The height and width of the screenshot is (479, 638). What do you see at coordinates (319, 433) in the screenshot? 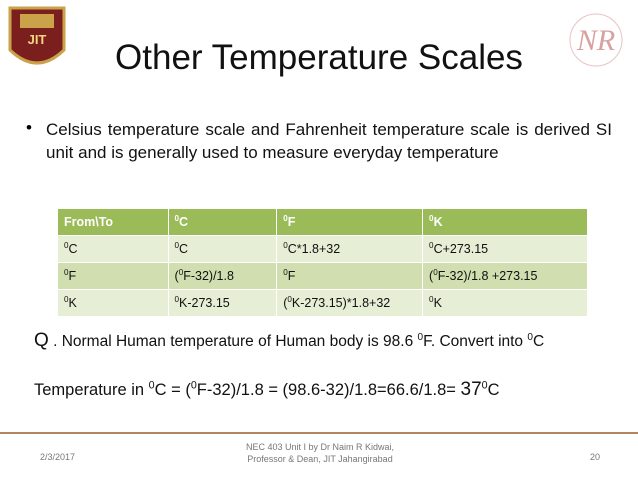
I see `footer-rule` at bounding box center [319, 433].